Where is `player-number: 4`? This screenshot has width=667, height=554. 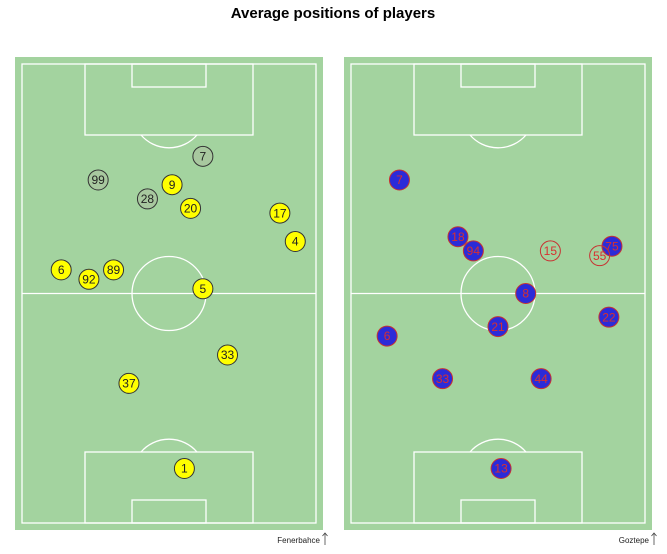
player-number: 4 is located at coordinates (295, 242).